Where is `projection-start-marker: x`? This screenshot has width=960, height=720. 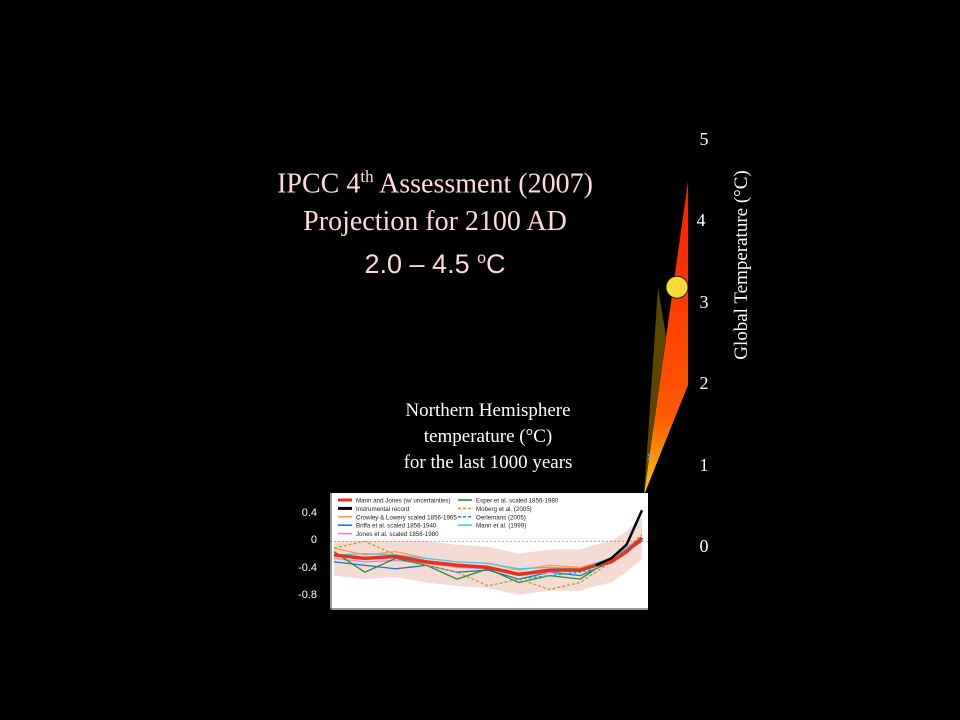
projection-start-marker: x is located at coordinates (650, 456).